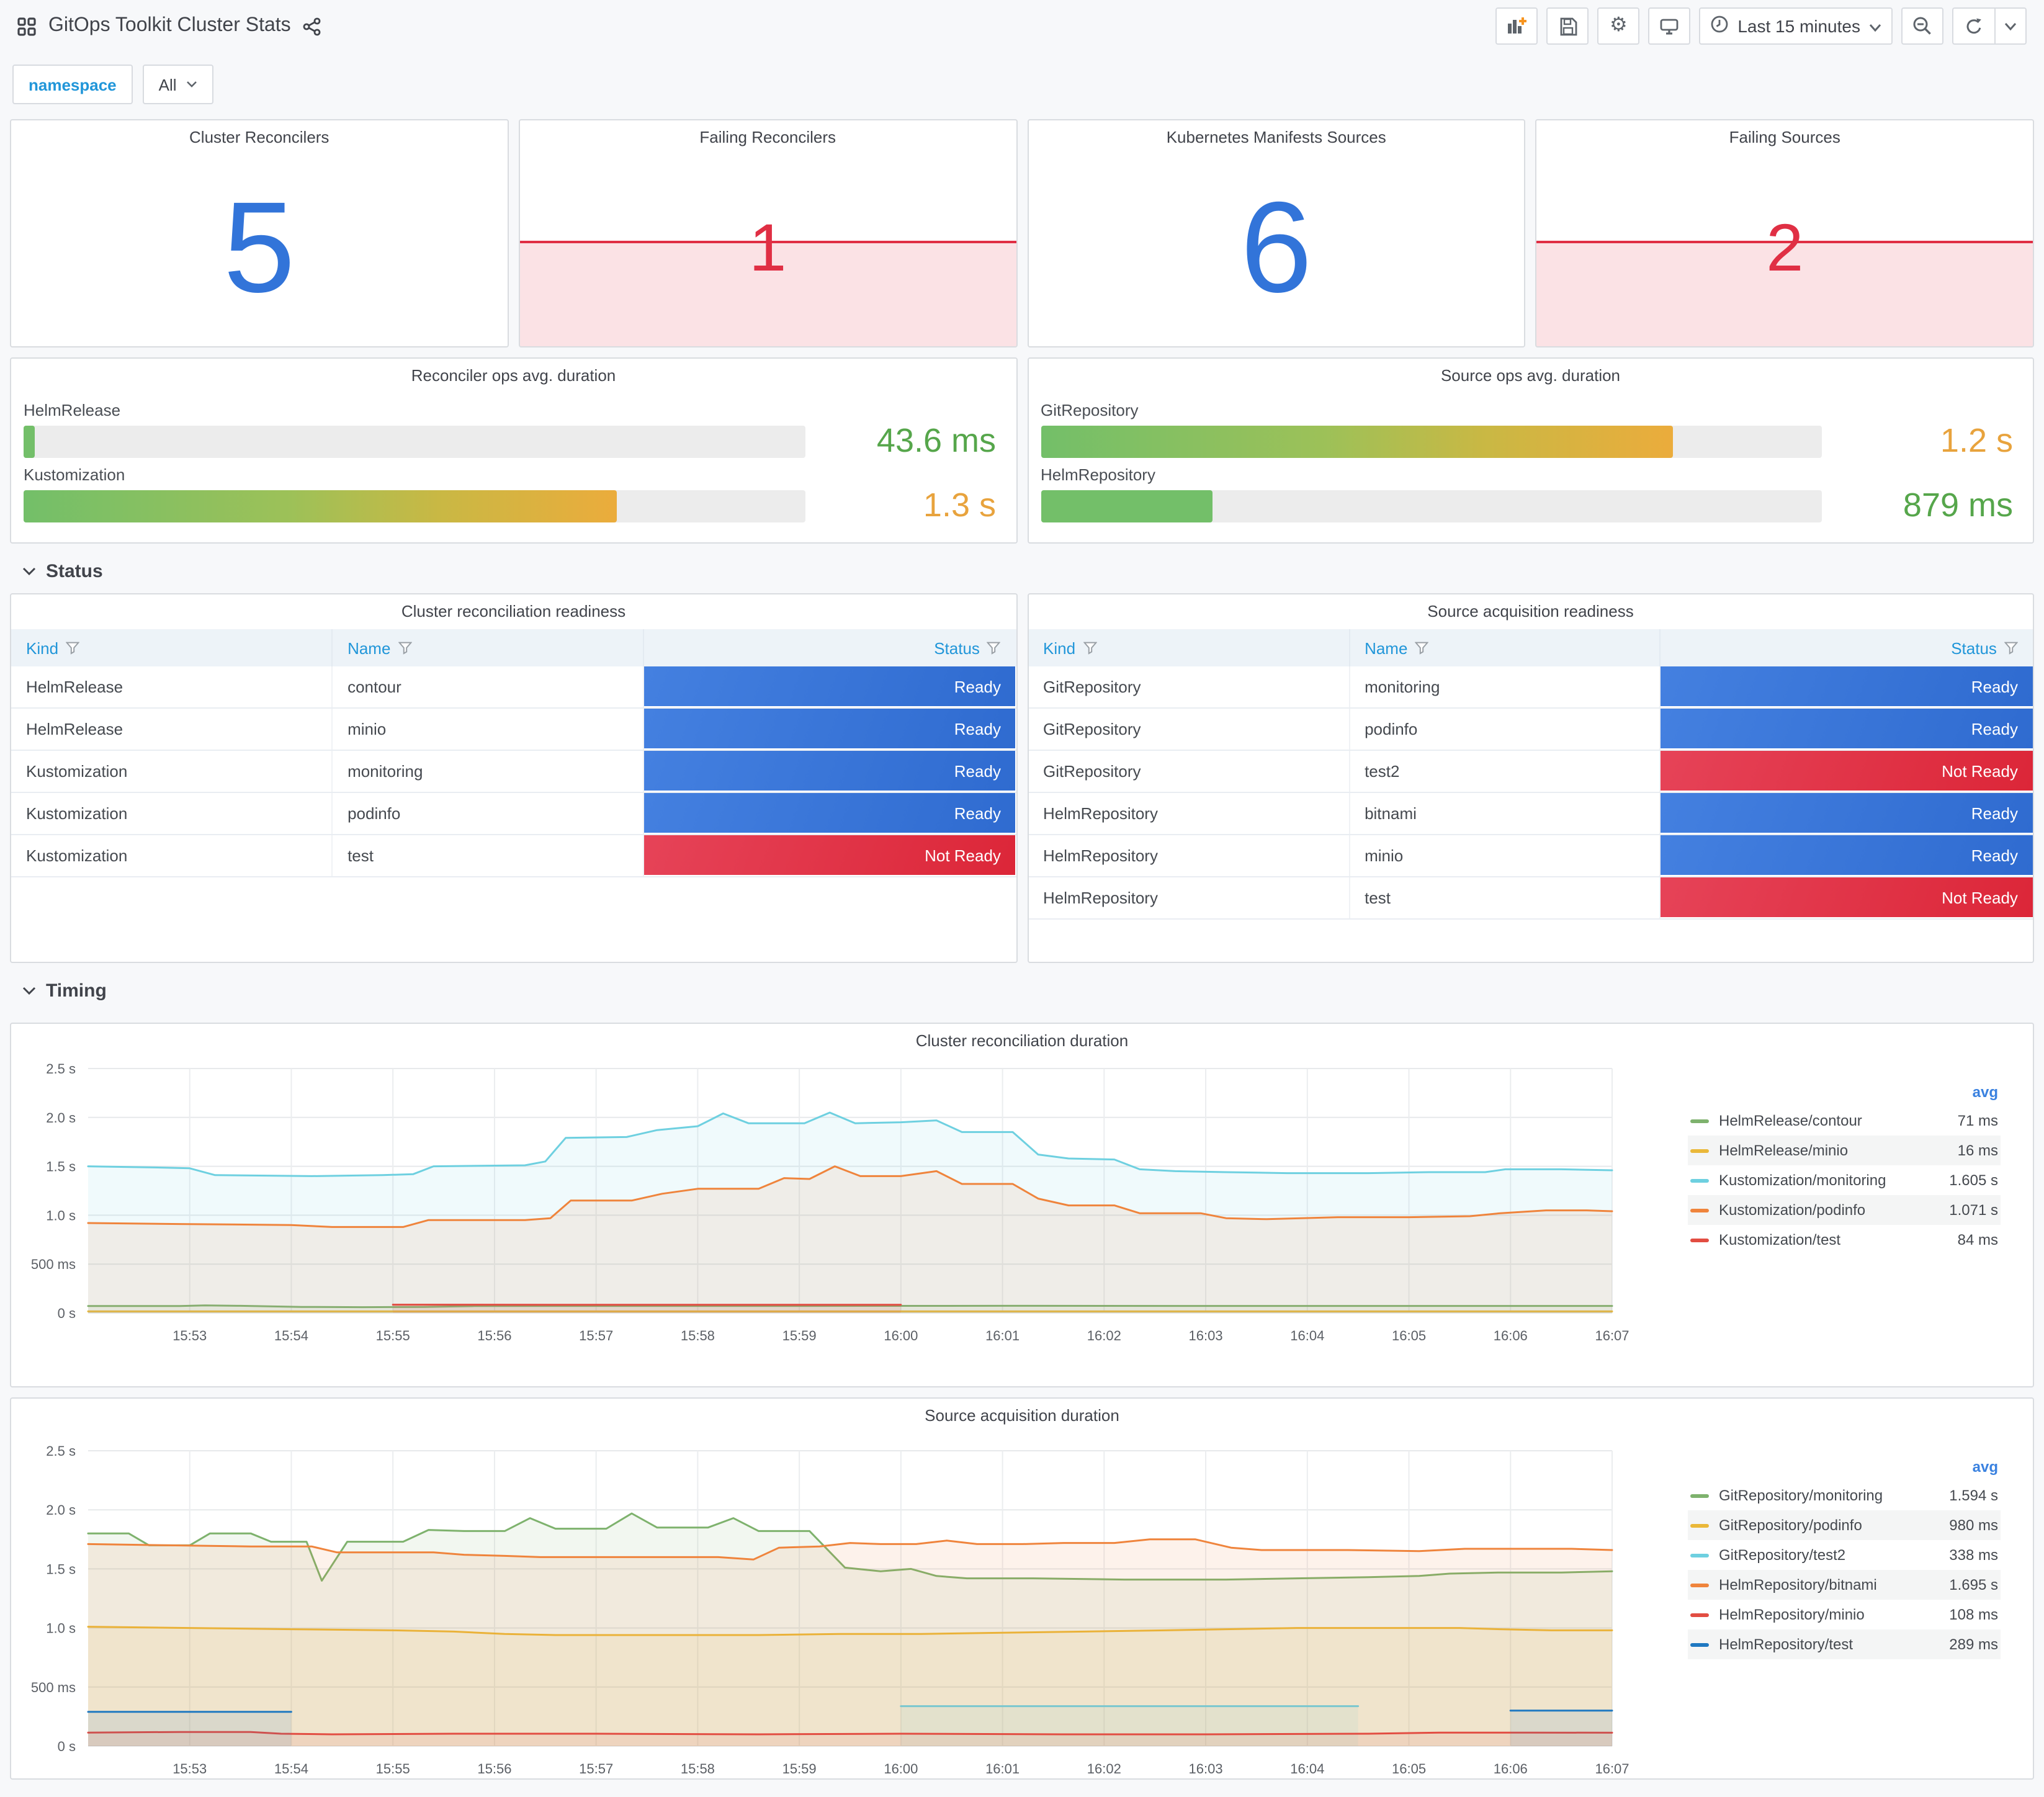 The height and width of the screenshot is (1797, 2044). I want to click on panel-title: Reconciler ops avg. duration, so click(513, 375).